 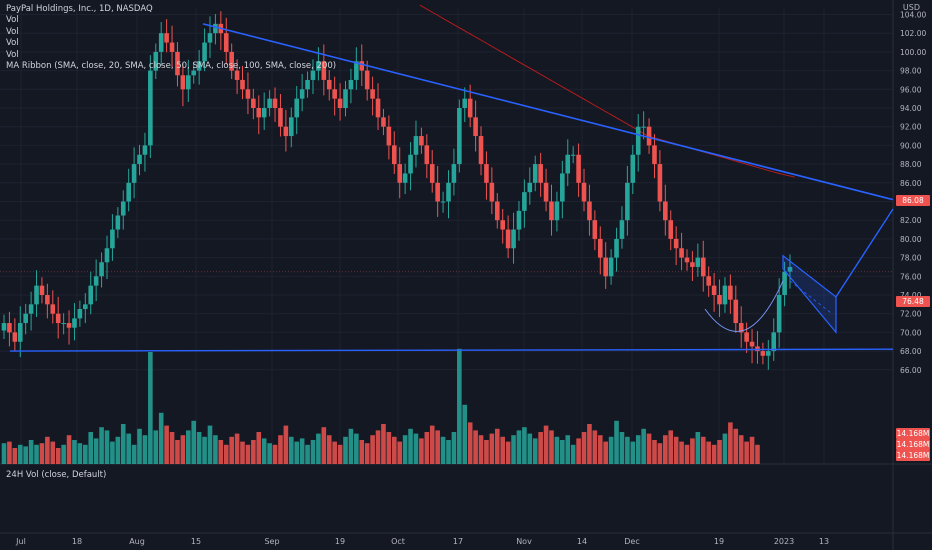 What do you see at coordinates (911, 89) in the screenshot?
I see `price-tick-label: 96.00` at bounding box center [911, 89].